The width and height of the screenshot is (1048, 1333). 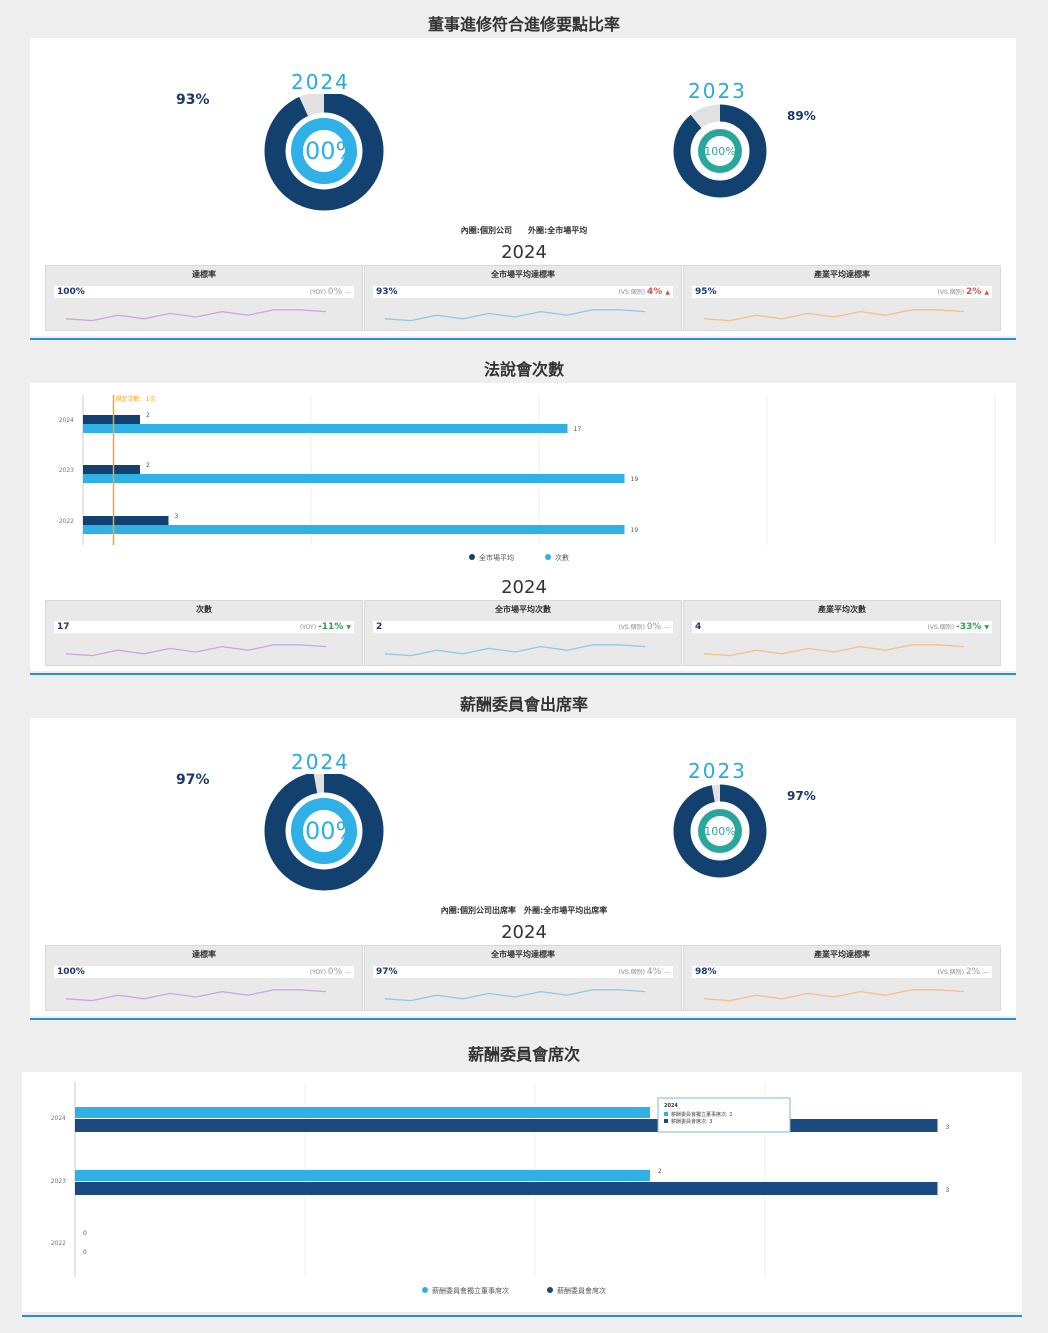 I want to click on stat-card-row: 98% (VS.個別) 2% —, so click(x=842, y=972).